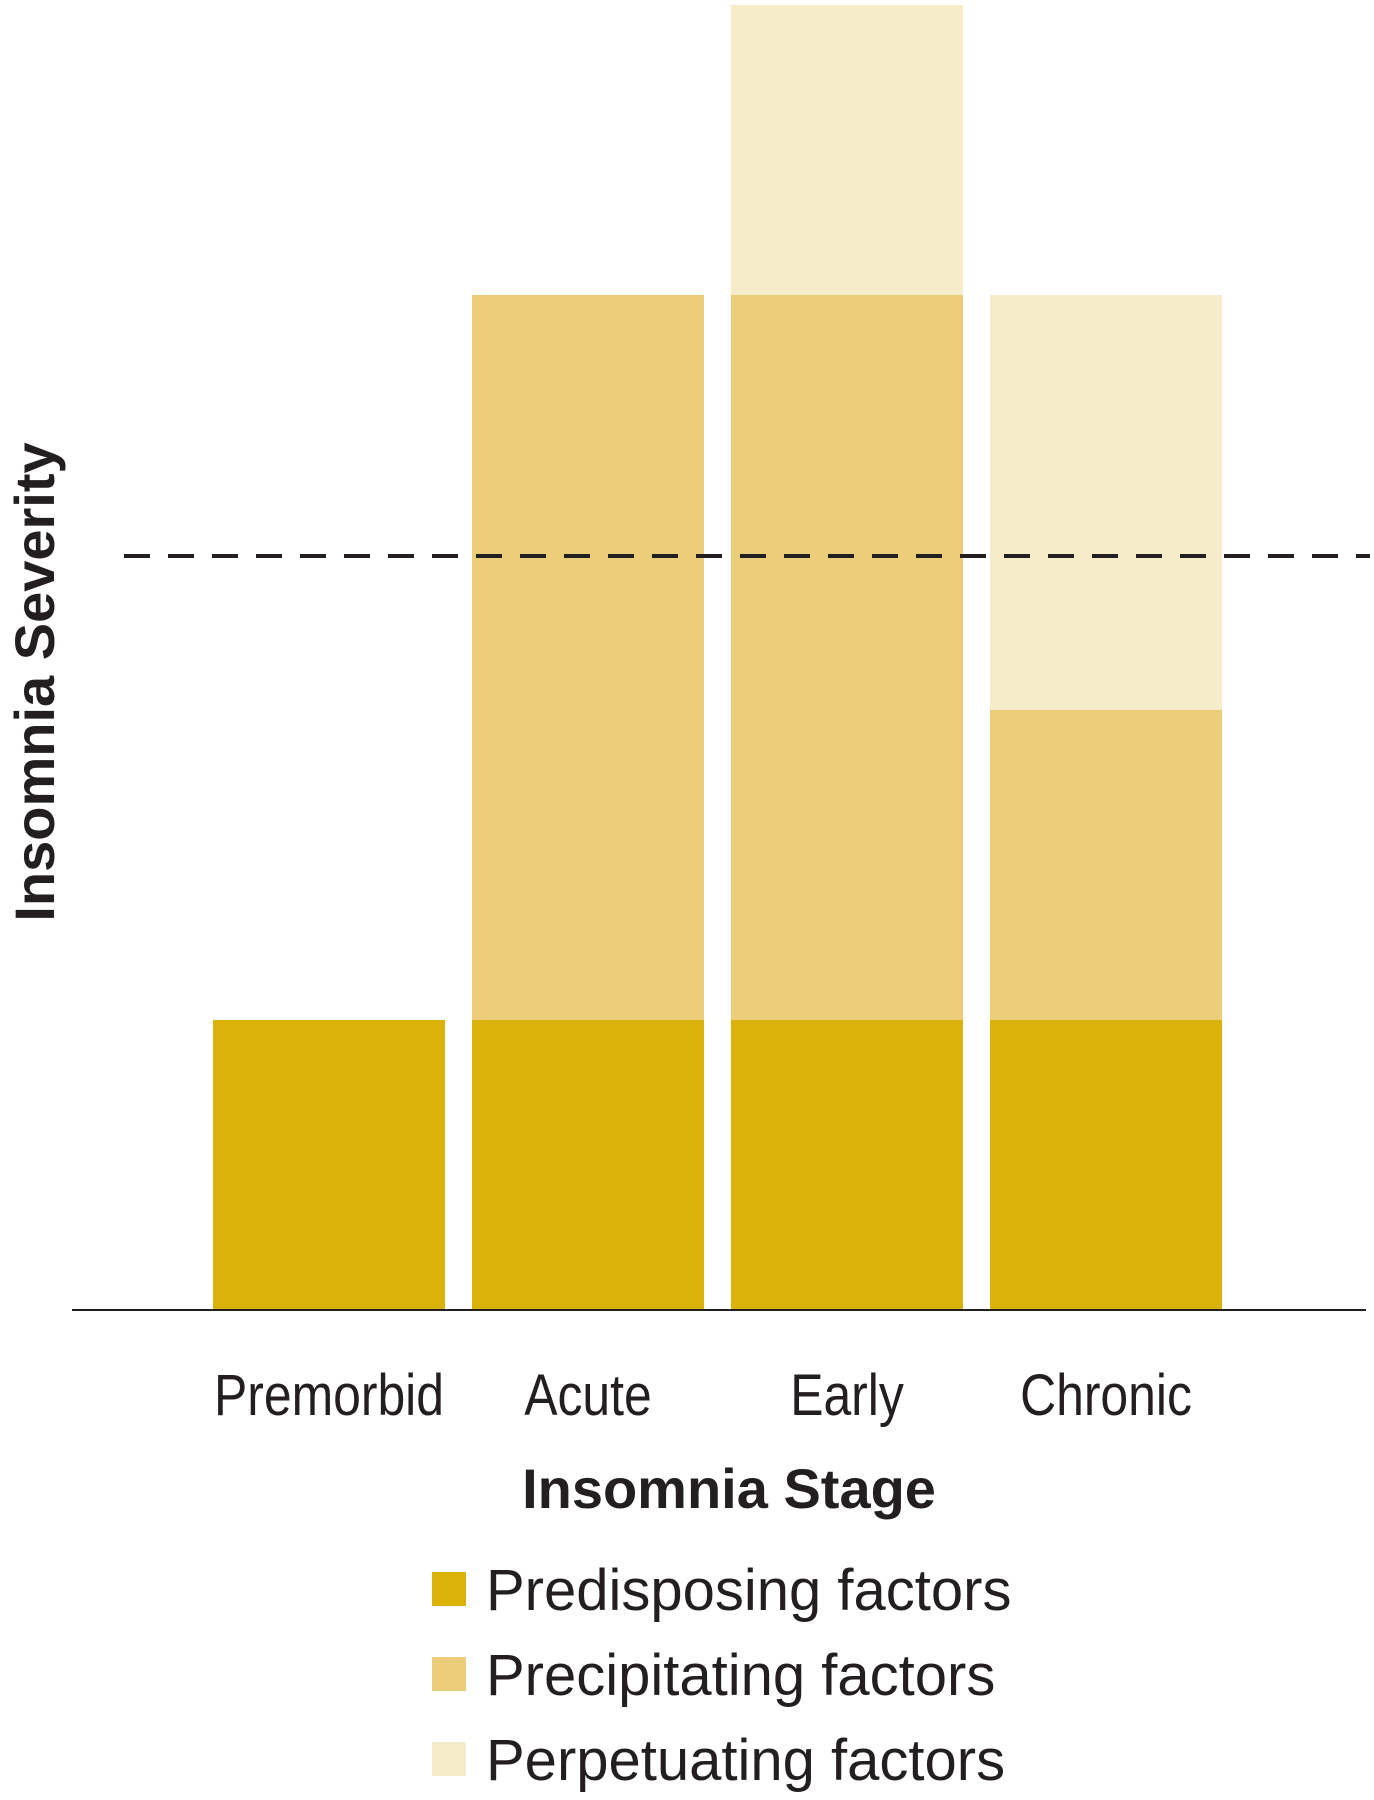 The height and width of the screenshot is (1800, 1374). What do you see at coordinates (847, 1165) in the screenshot?
I see `bar-early-predisposing` at bounding box center [847, 1165].